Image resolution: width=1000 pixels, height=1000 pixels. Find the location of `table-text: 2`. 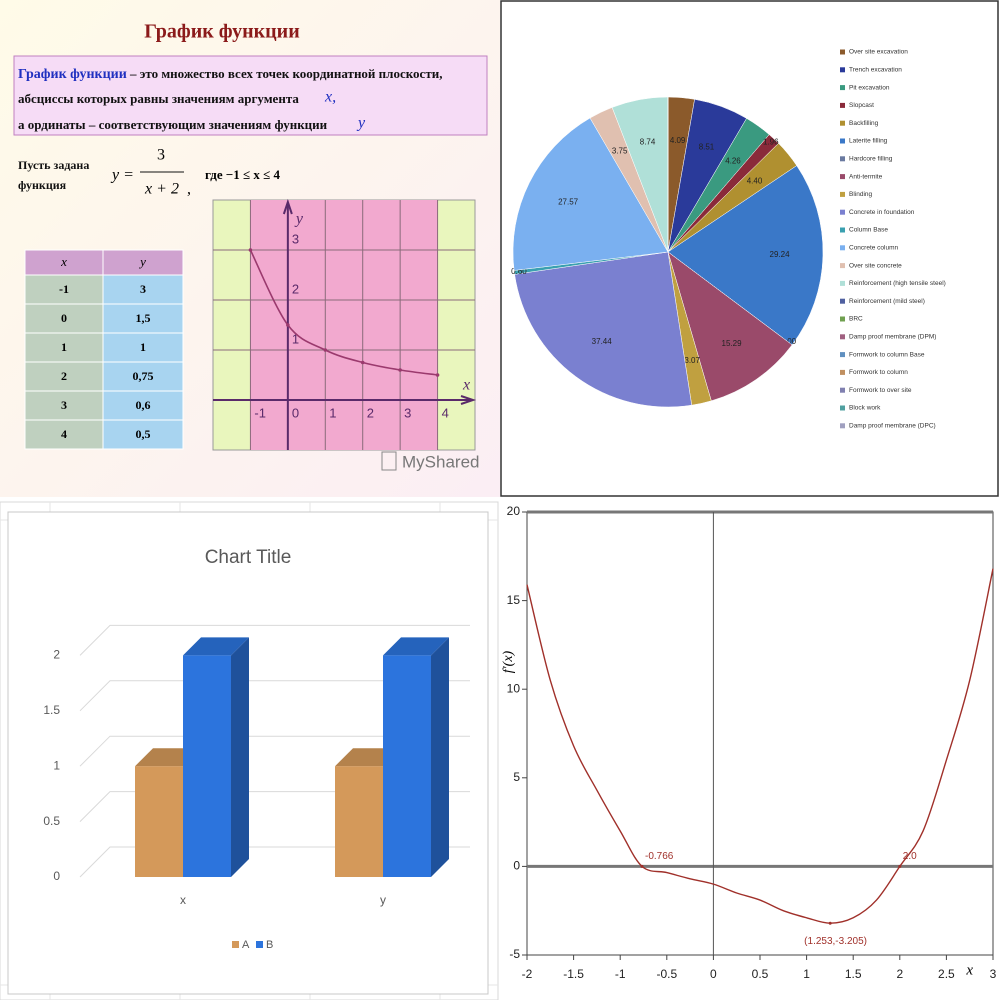

table-text: 2 is located at coordinates (64, 376).